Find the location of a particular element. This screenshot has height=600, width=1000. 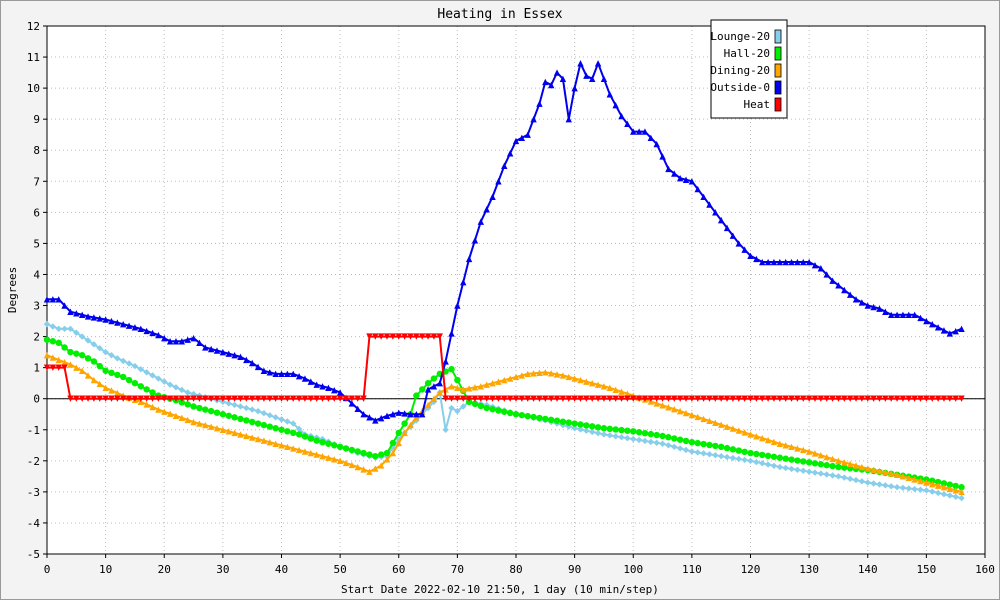

y-axis-title: Degrees is located at coordinates (12, 290).